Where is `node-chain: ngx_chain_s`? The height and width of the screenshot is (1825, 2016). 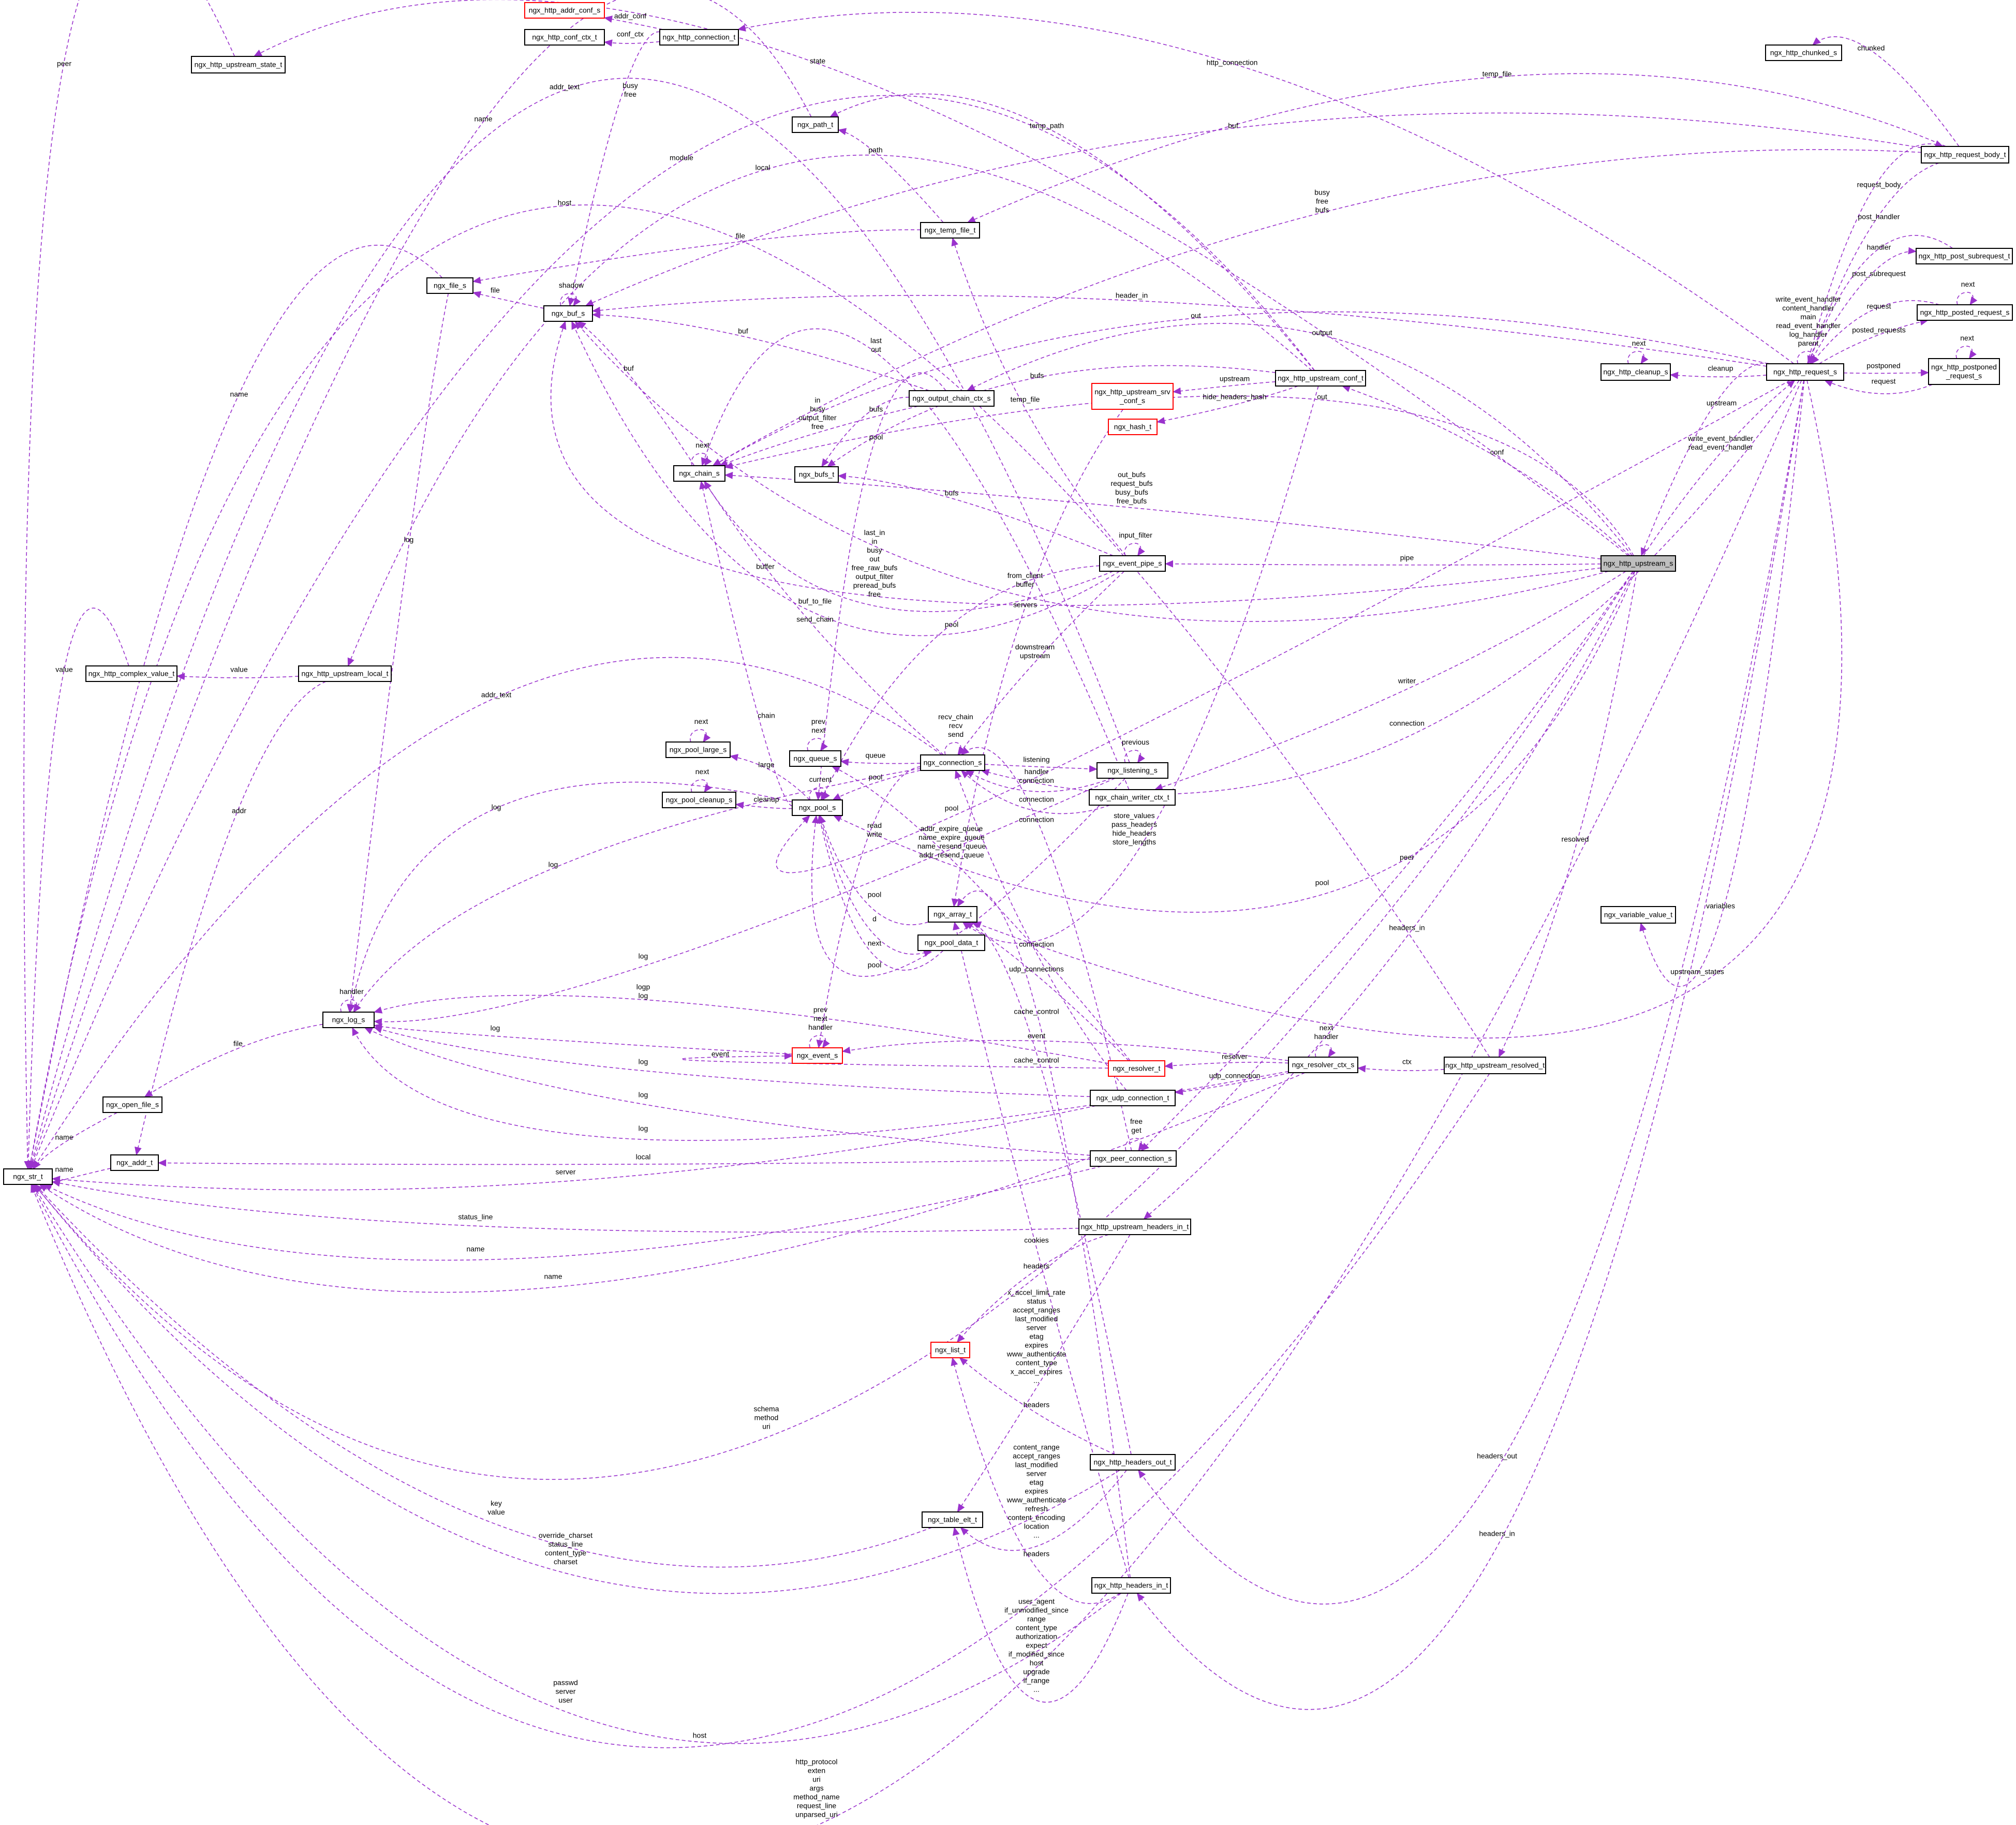
node-chain: ngx_chain_s is located at coordinates (699, 473).